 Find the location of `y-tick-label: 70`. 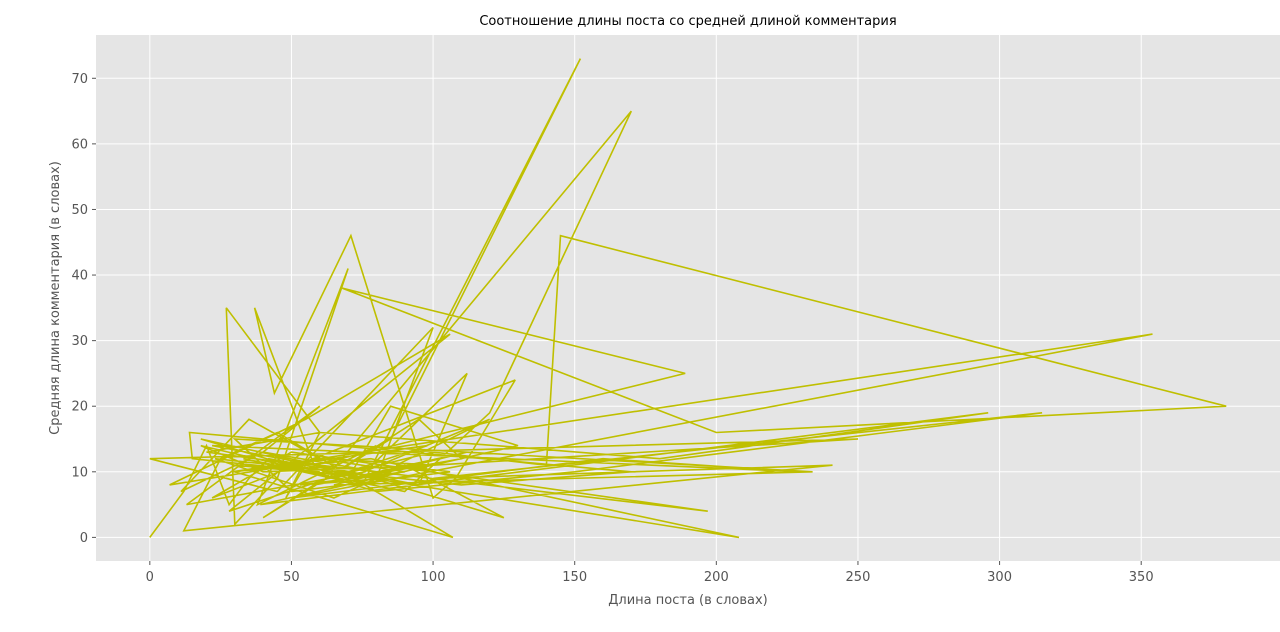

y-tick-label: 70 is located at coordinates (79, 79).